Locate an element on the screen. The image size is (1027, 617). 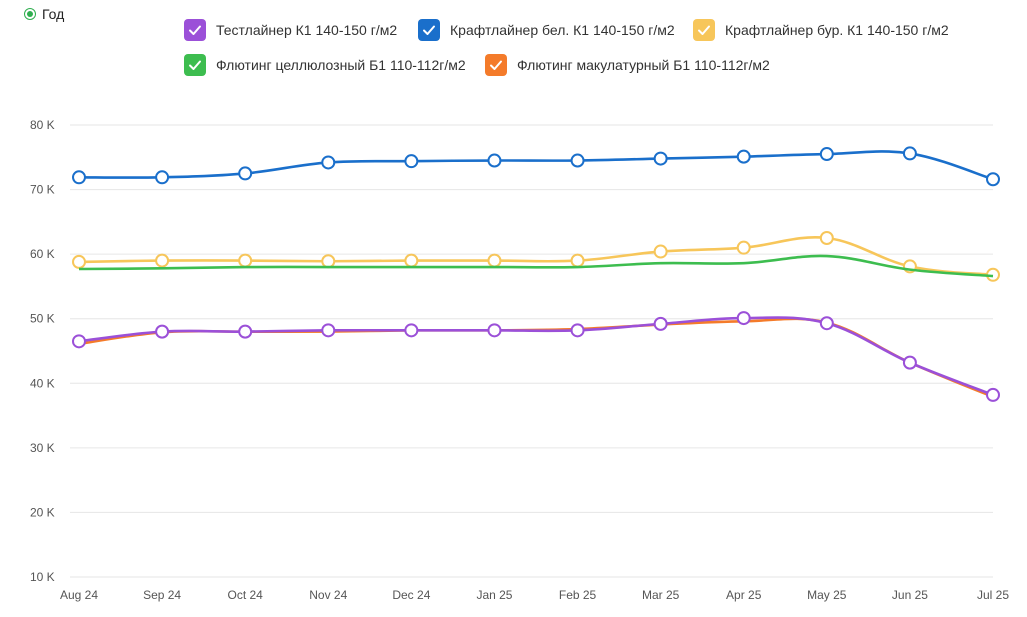
legend-label: Флютинг целлюлозный Б1 110-112г/м2 is located at coordinates (341, 65).